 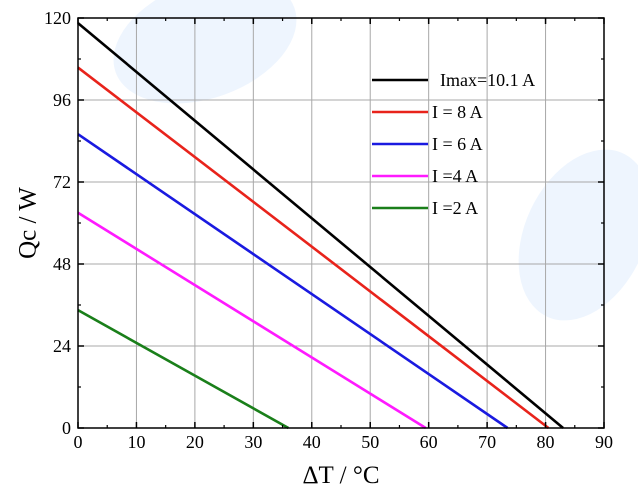 What do you see at coordinates (455, 176) in the screenshot?
I see `legend-label-4: I =4 A` at bounding box center [455, 176].